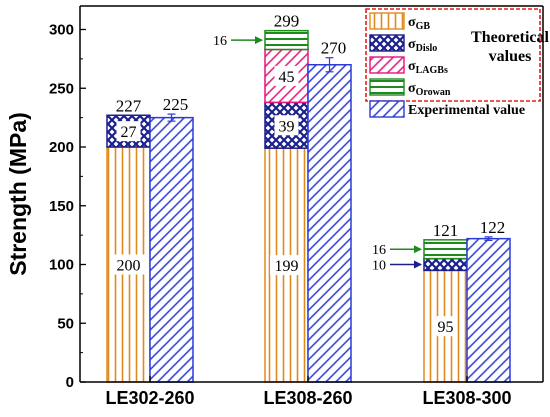 Image resolution: width=550 pixels, height=417 pixels. I want to click on total-label-theoretical-0: 227, so click(129, 105).